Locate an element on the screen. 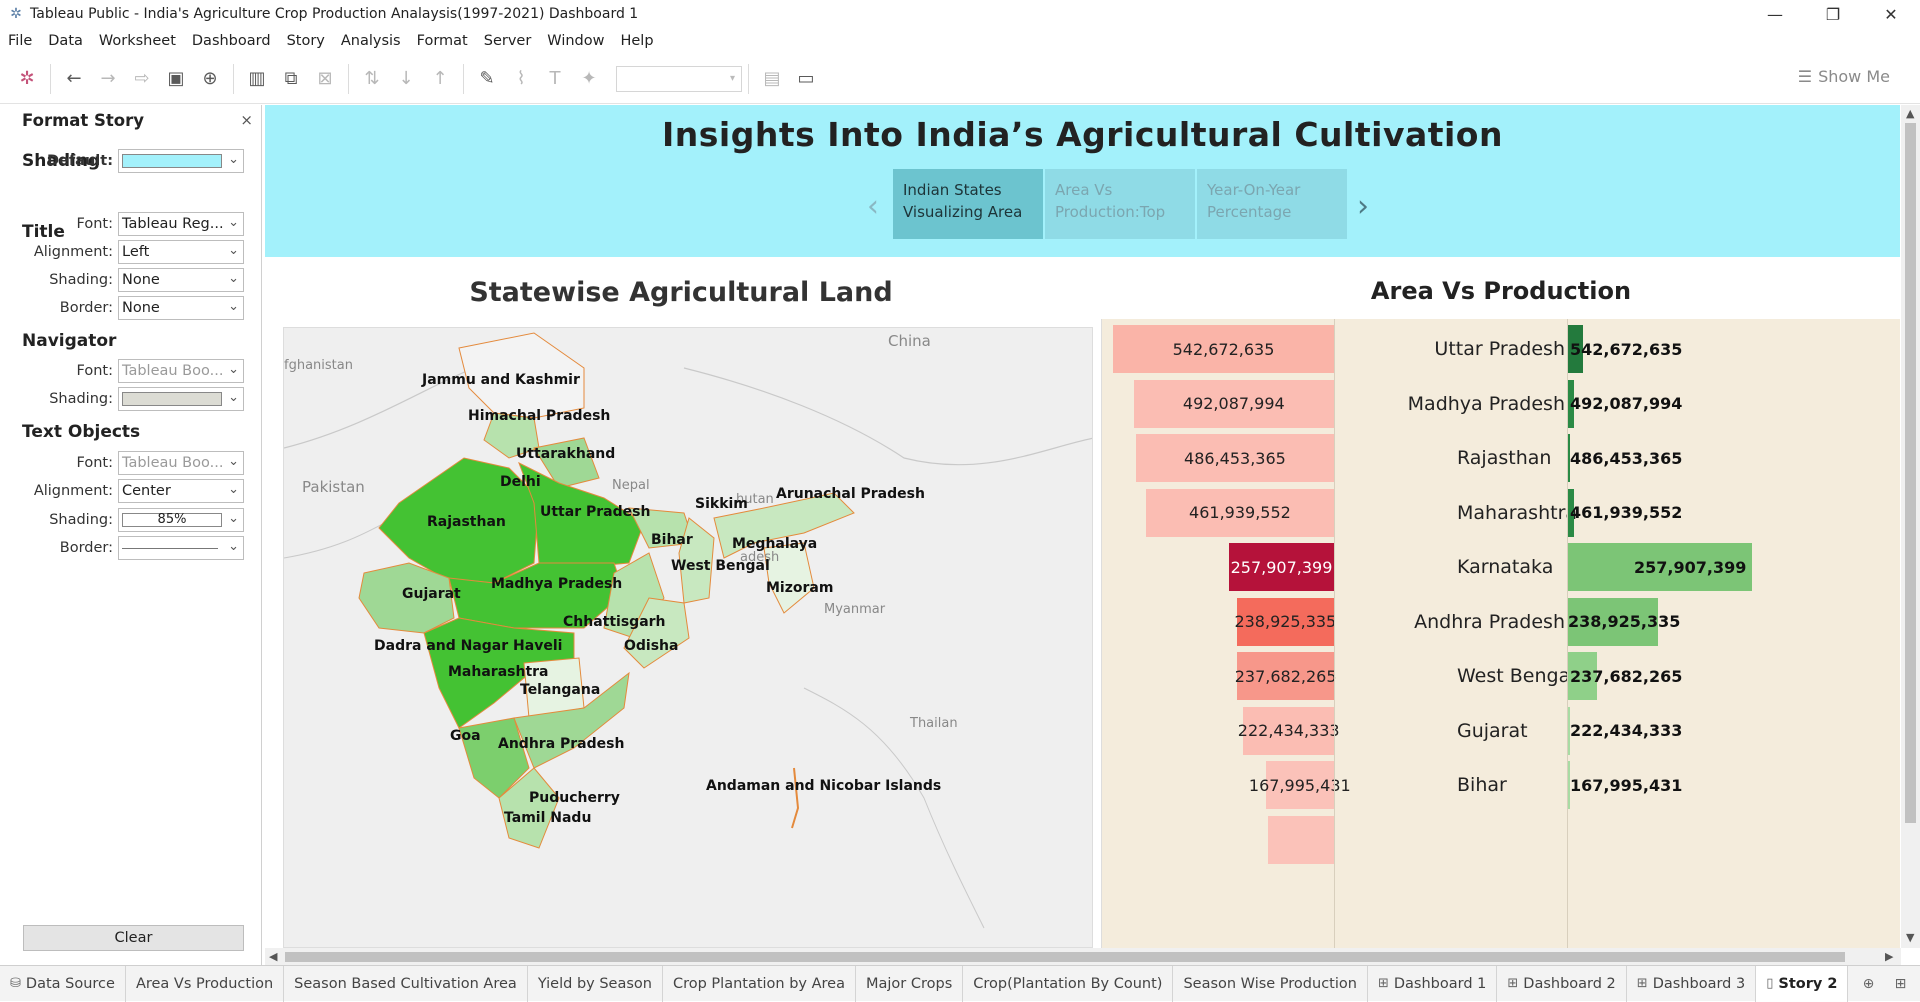  minimize-icon: — is located at coordinates (1775, 14).